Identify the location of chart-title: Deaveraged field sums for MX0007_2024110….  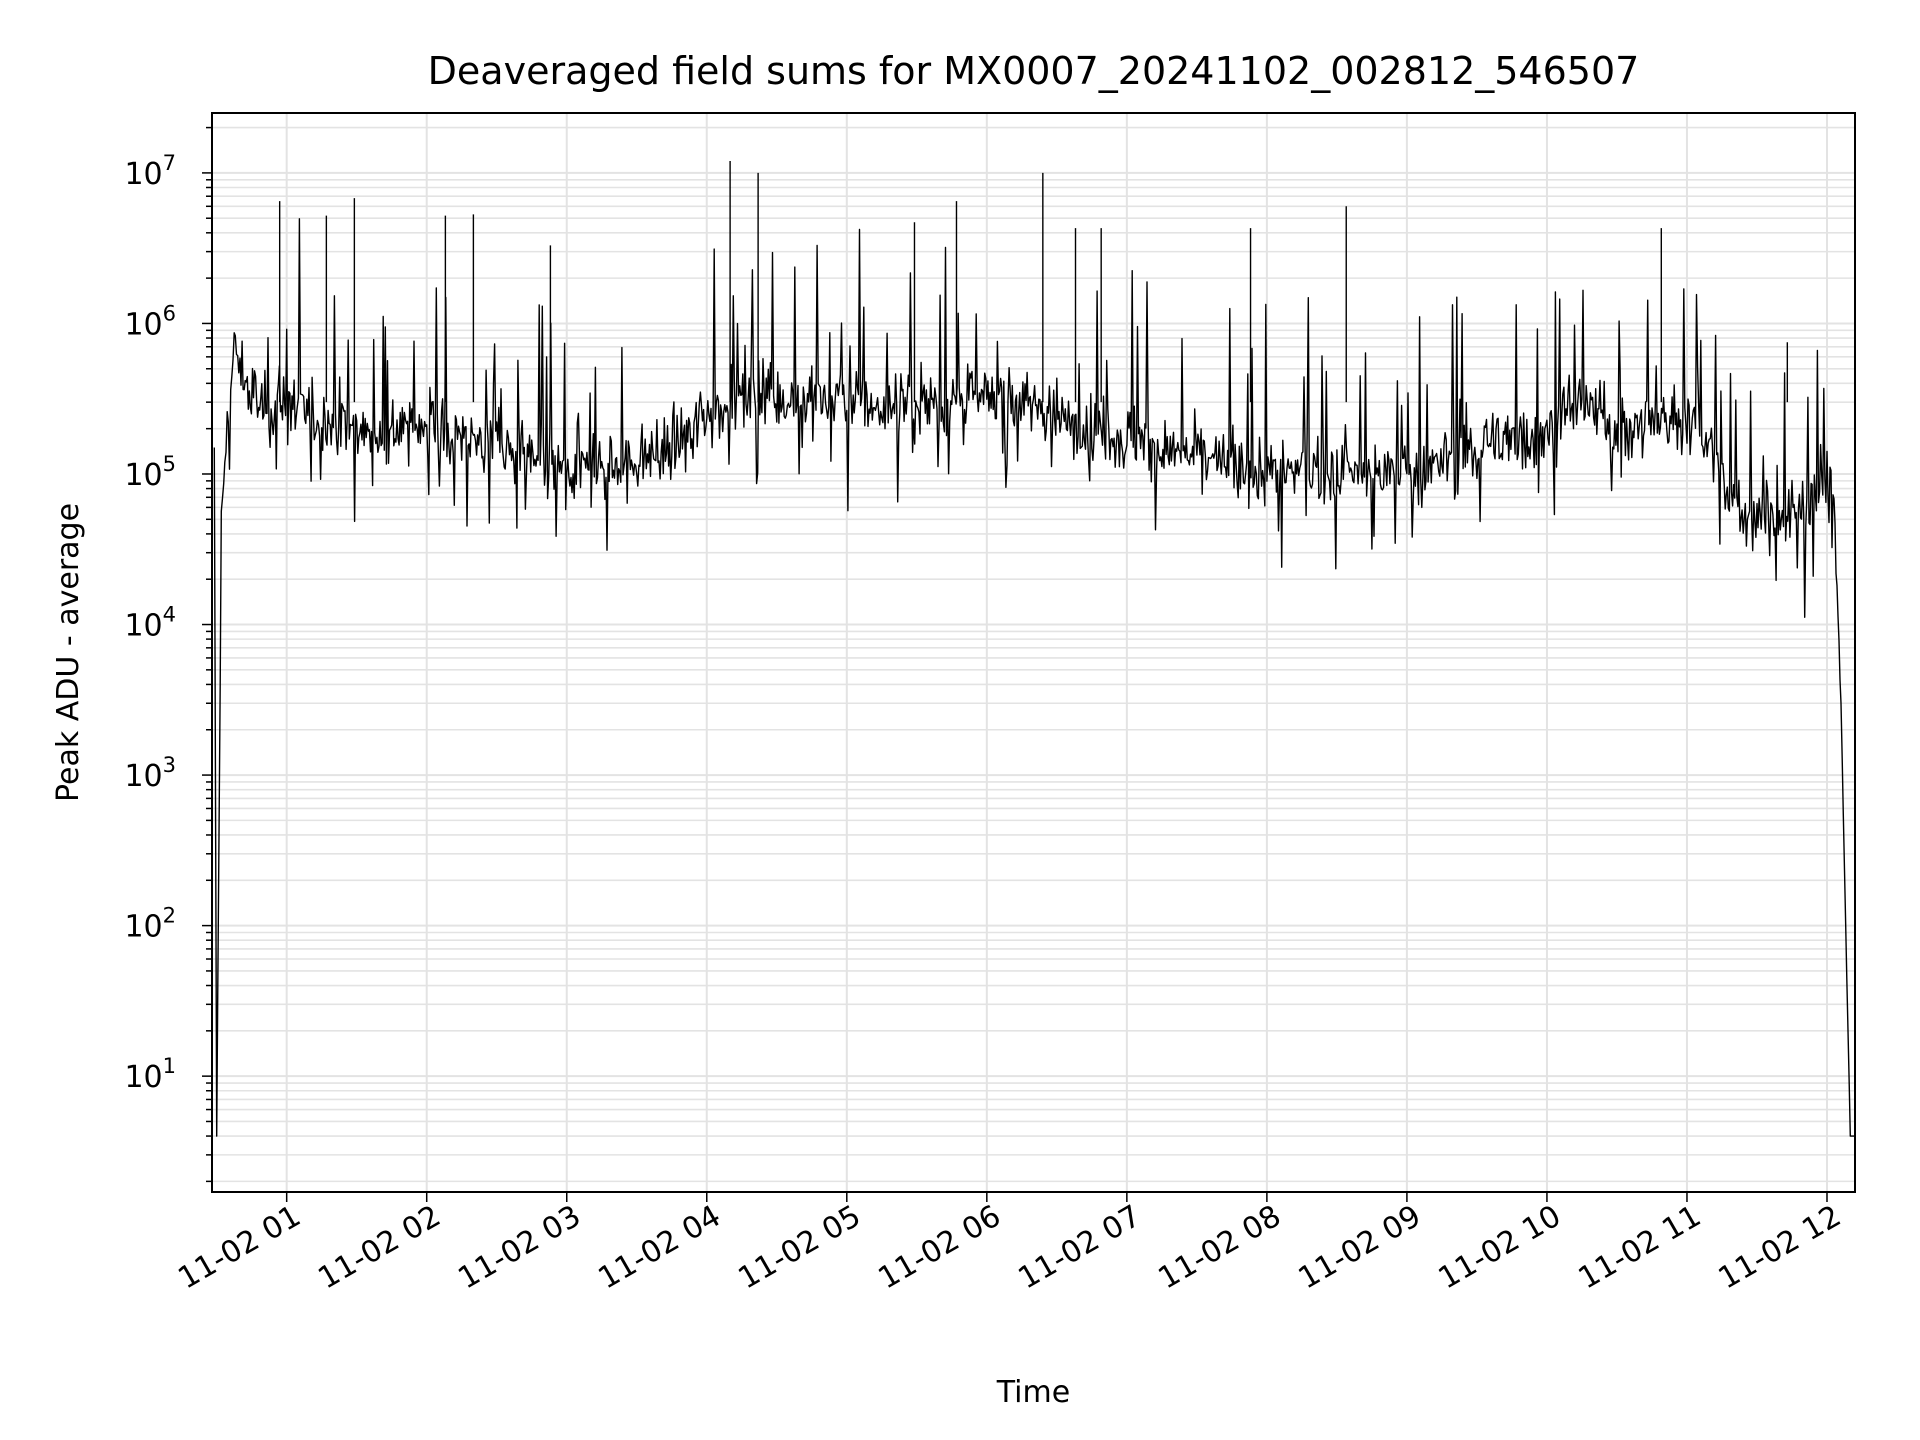
(1034, 71).